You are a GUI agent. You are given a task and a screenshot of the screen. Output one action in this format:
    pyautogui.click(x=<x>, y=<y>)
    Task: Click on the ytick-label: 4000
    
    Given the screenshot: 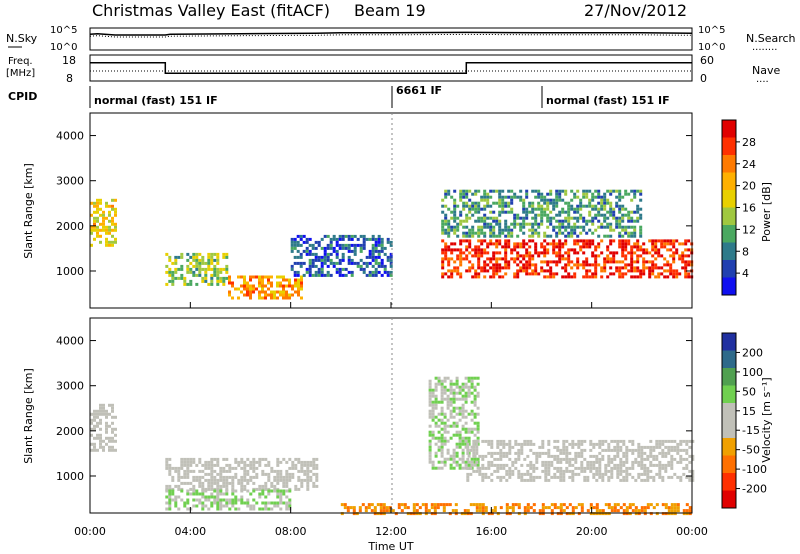 What is the action you would take?
    pyautogui.click(x=70, y=136)
    